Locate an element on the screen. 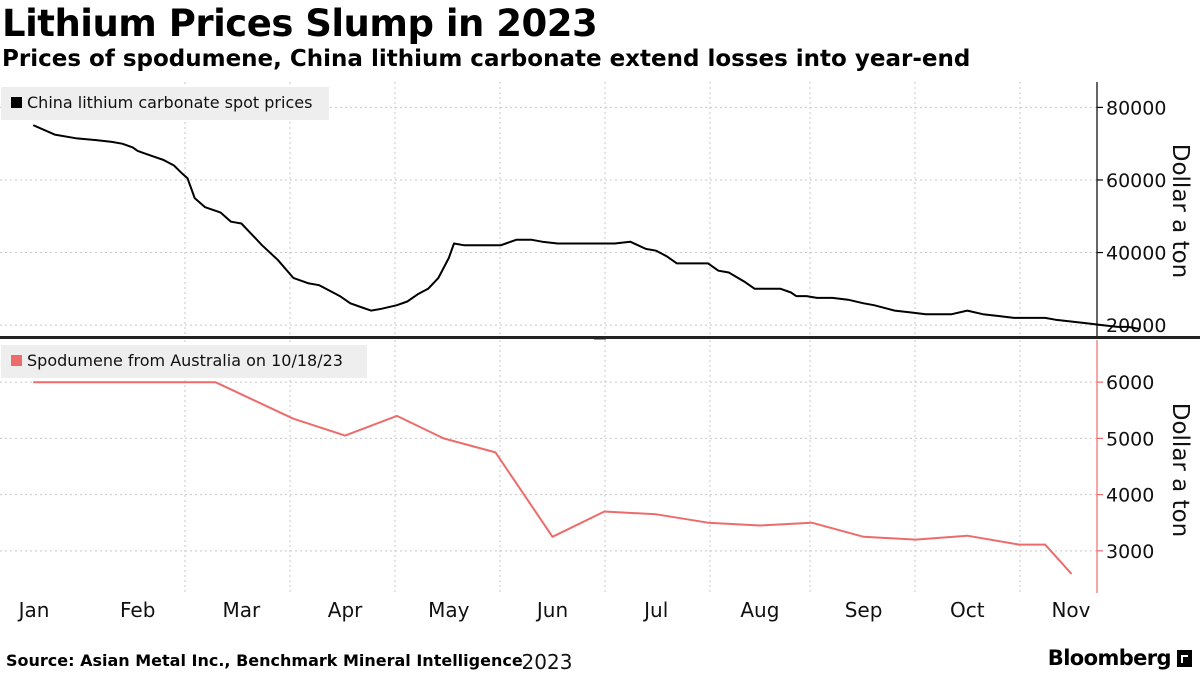 The image size is (1200, 675). panel-divider is located at coordinates (600, 338).